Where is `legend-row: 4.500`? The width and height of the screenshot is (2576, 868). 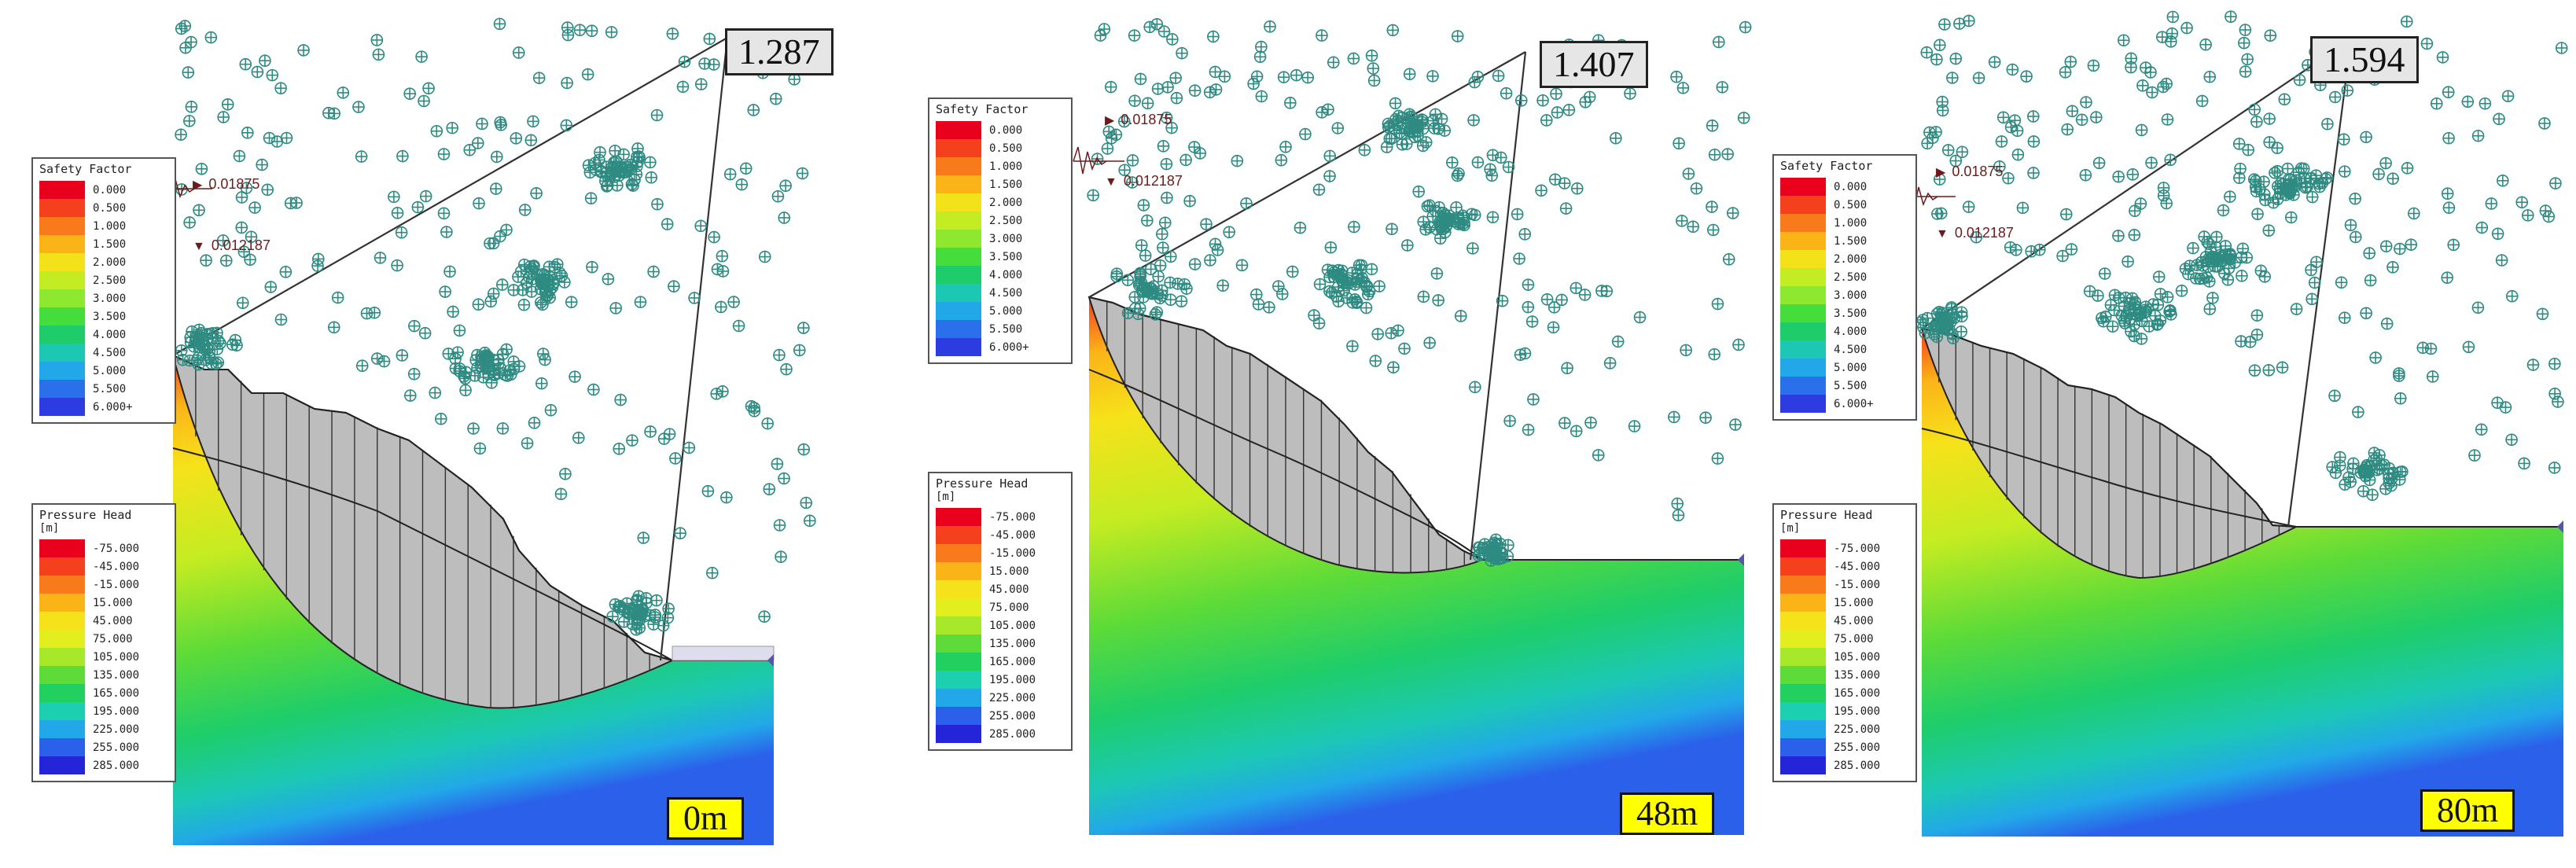 legend-row: 4.500 is located at coordinates (1001, 293).